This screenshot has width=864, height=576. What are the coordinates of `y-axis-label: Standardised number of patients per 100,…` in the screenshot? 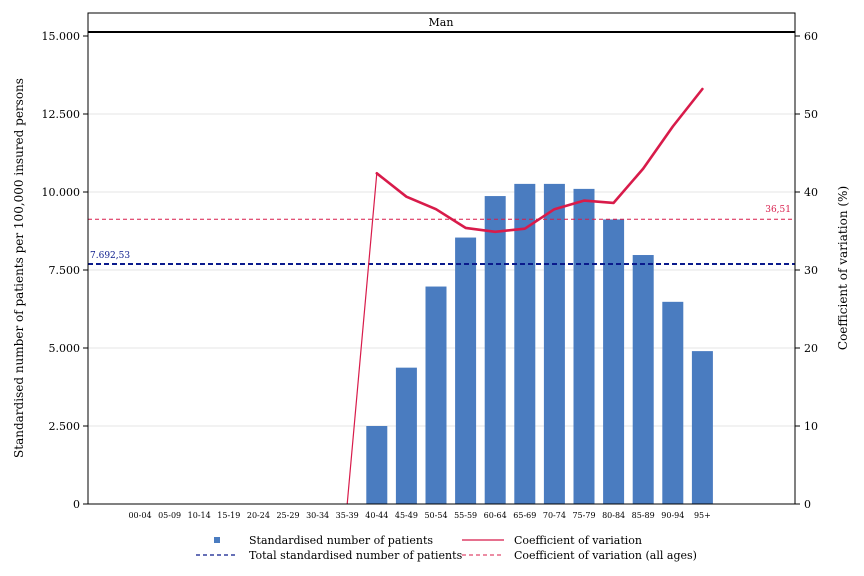 It's located at (19, 268).